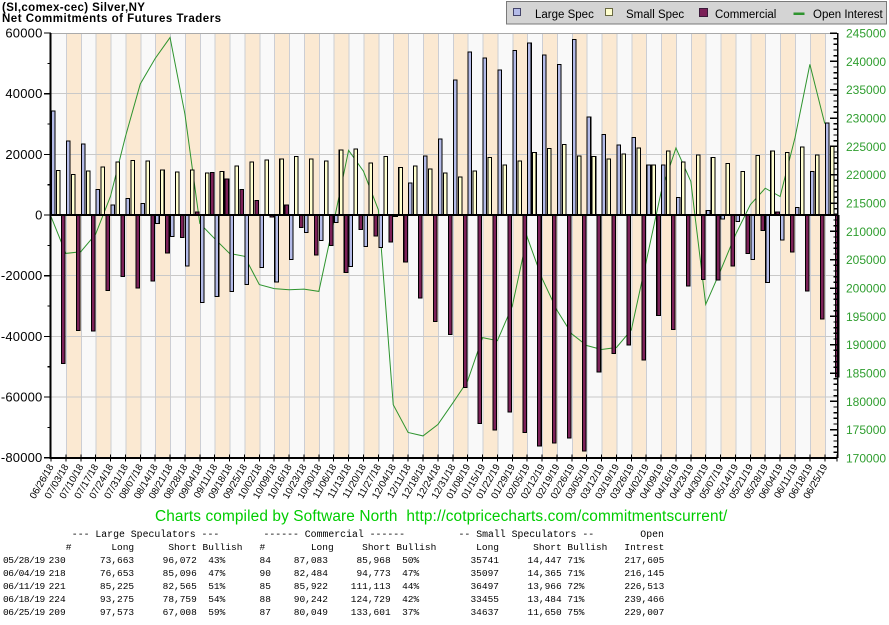 The width and height of the screenshot is (889, 625). I want to click on svg-text: 180000, so click(866, 402).